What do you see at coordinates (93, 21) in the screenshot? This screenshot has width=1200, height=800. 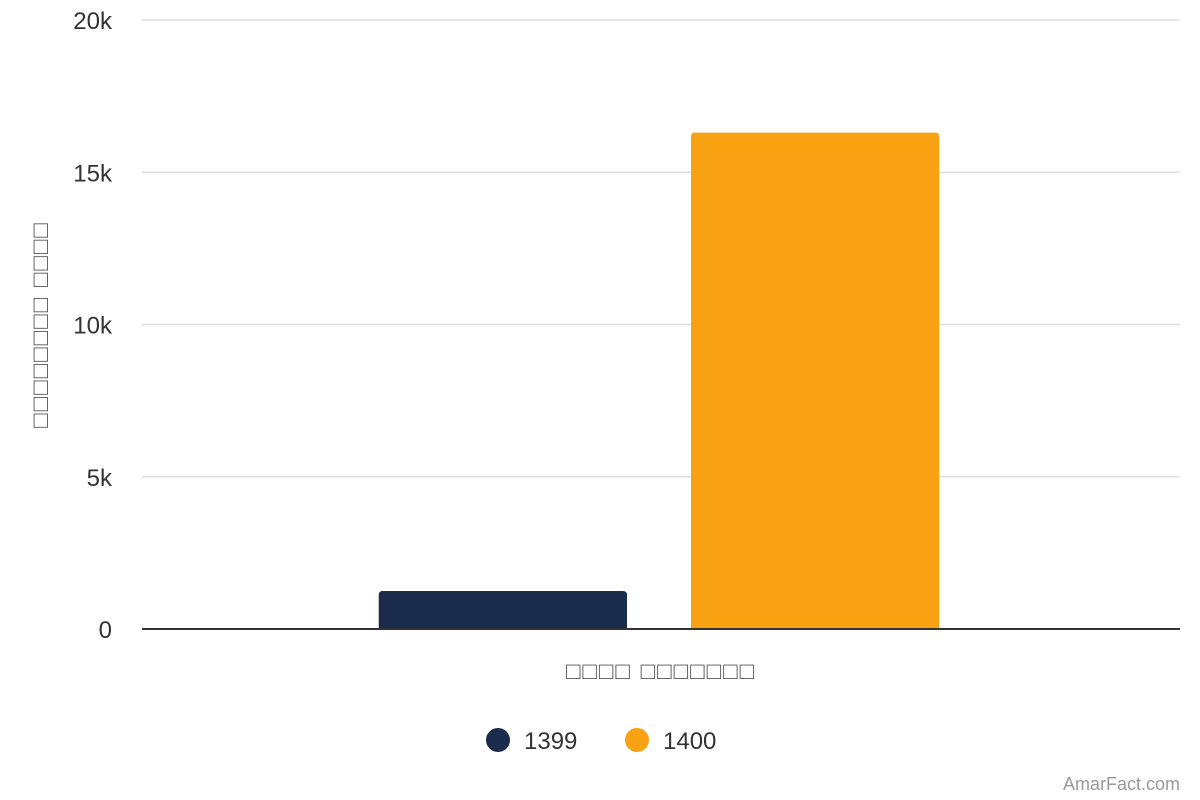 I see `y-tick-label: 20k` at bounding box center [93, 21].